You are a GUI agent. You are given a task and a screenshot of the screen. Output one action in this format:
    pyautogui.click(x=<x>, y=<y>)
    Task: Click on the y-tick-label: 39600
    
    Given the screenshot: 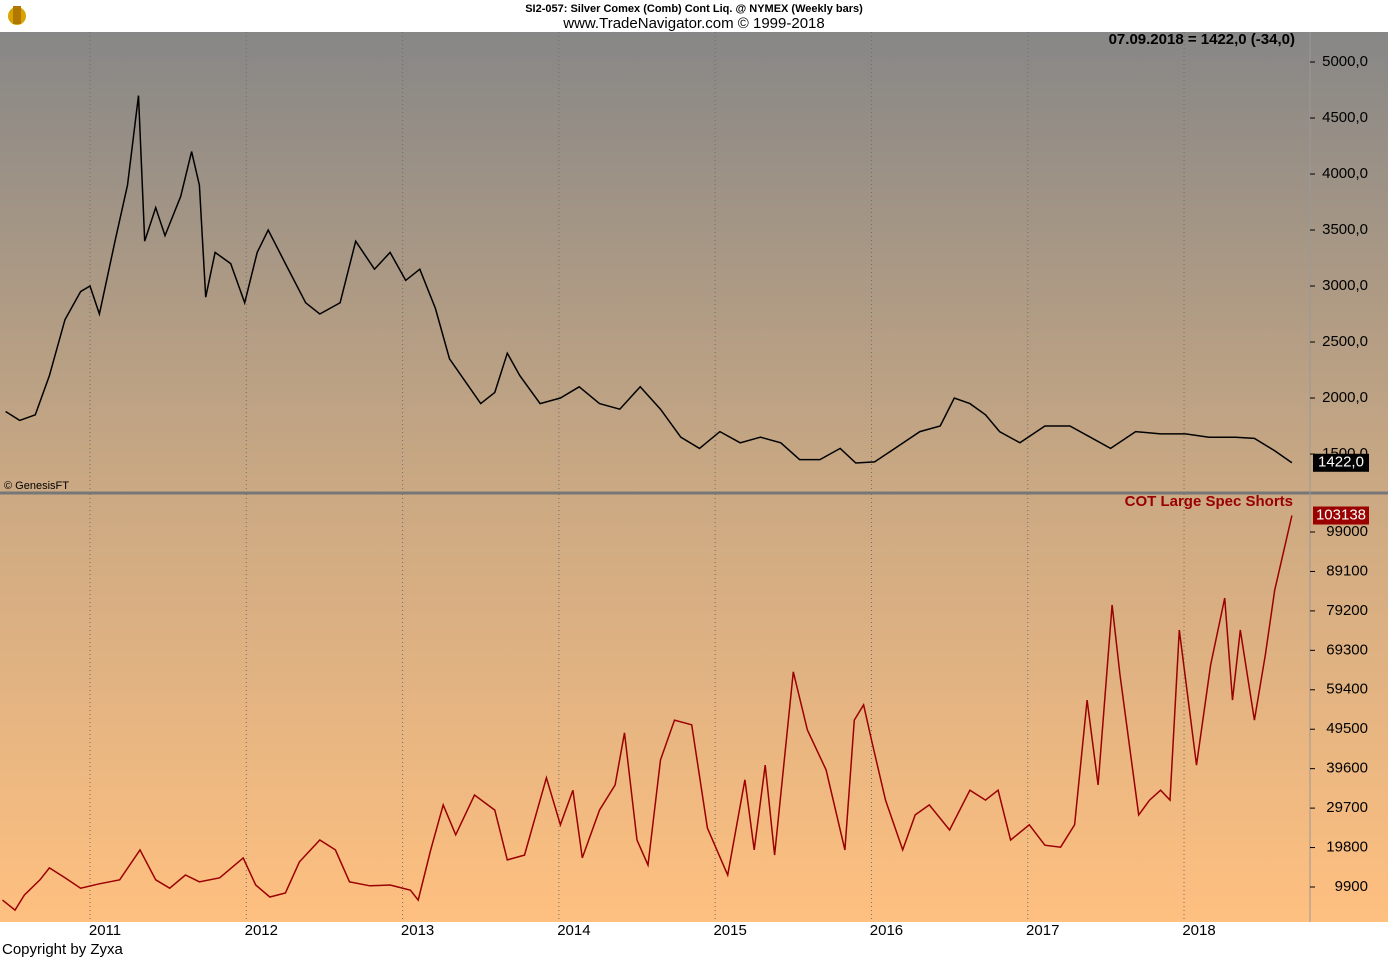 What is the action you would take?
    pyautogui.click(x=1347, y=768)
    